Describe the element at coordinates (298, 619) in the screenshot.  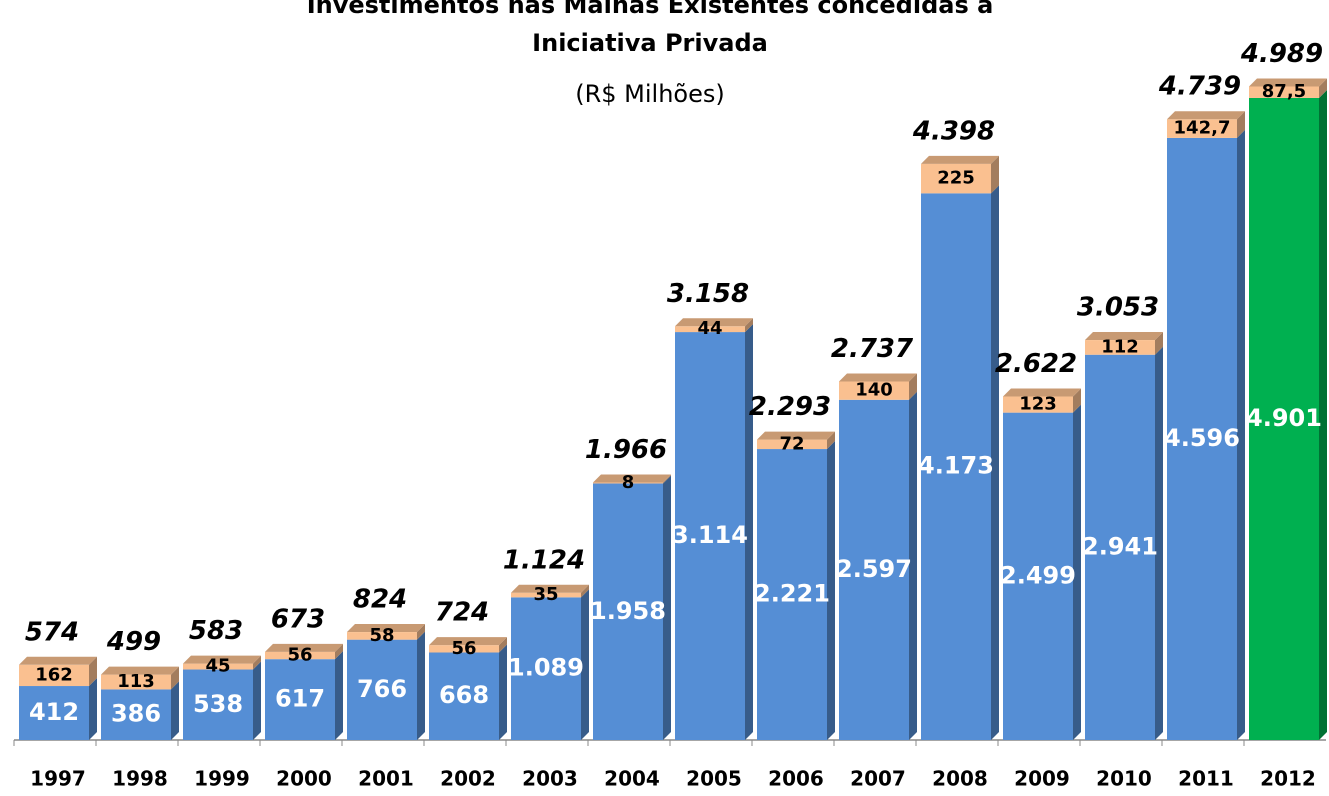
I see `total-label: 673` at that location.